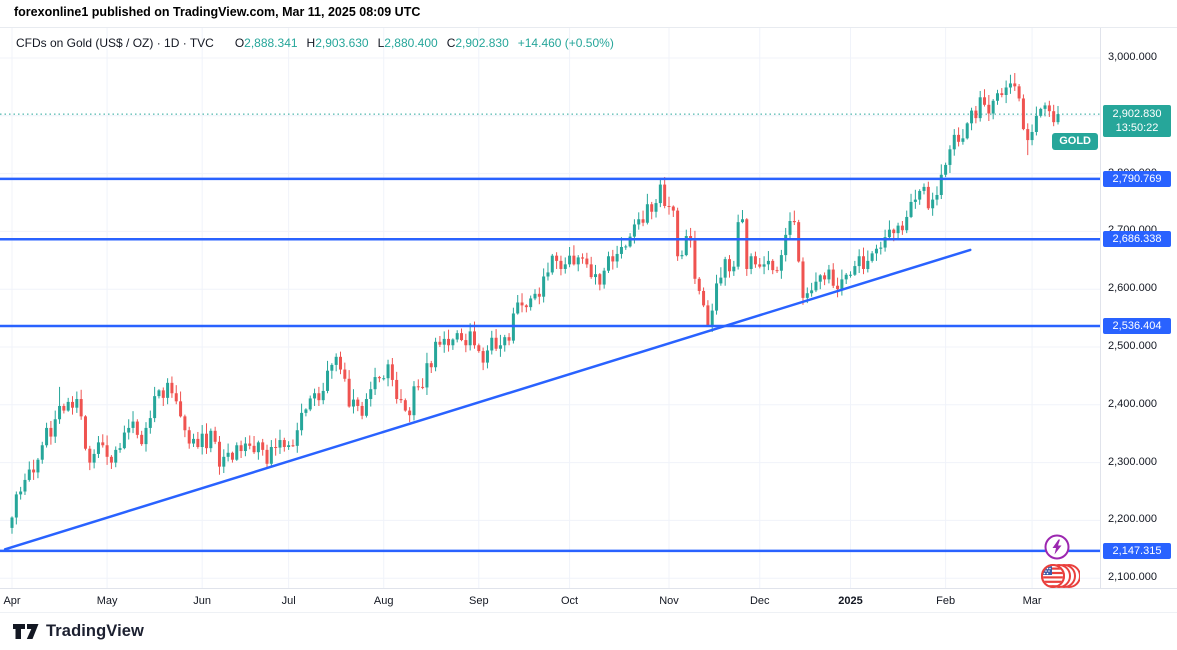  What do you see at coordinates (342, 43) in the screenshot?
I see `high-value: 2,903.630` at bounding box center [342, 43].